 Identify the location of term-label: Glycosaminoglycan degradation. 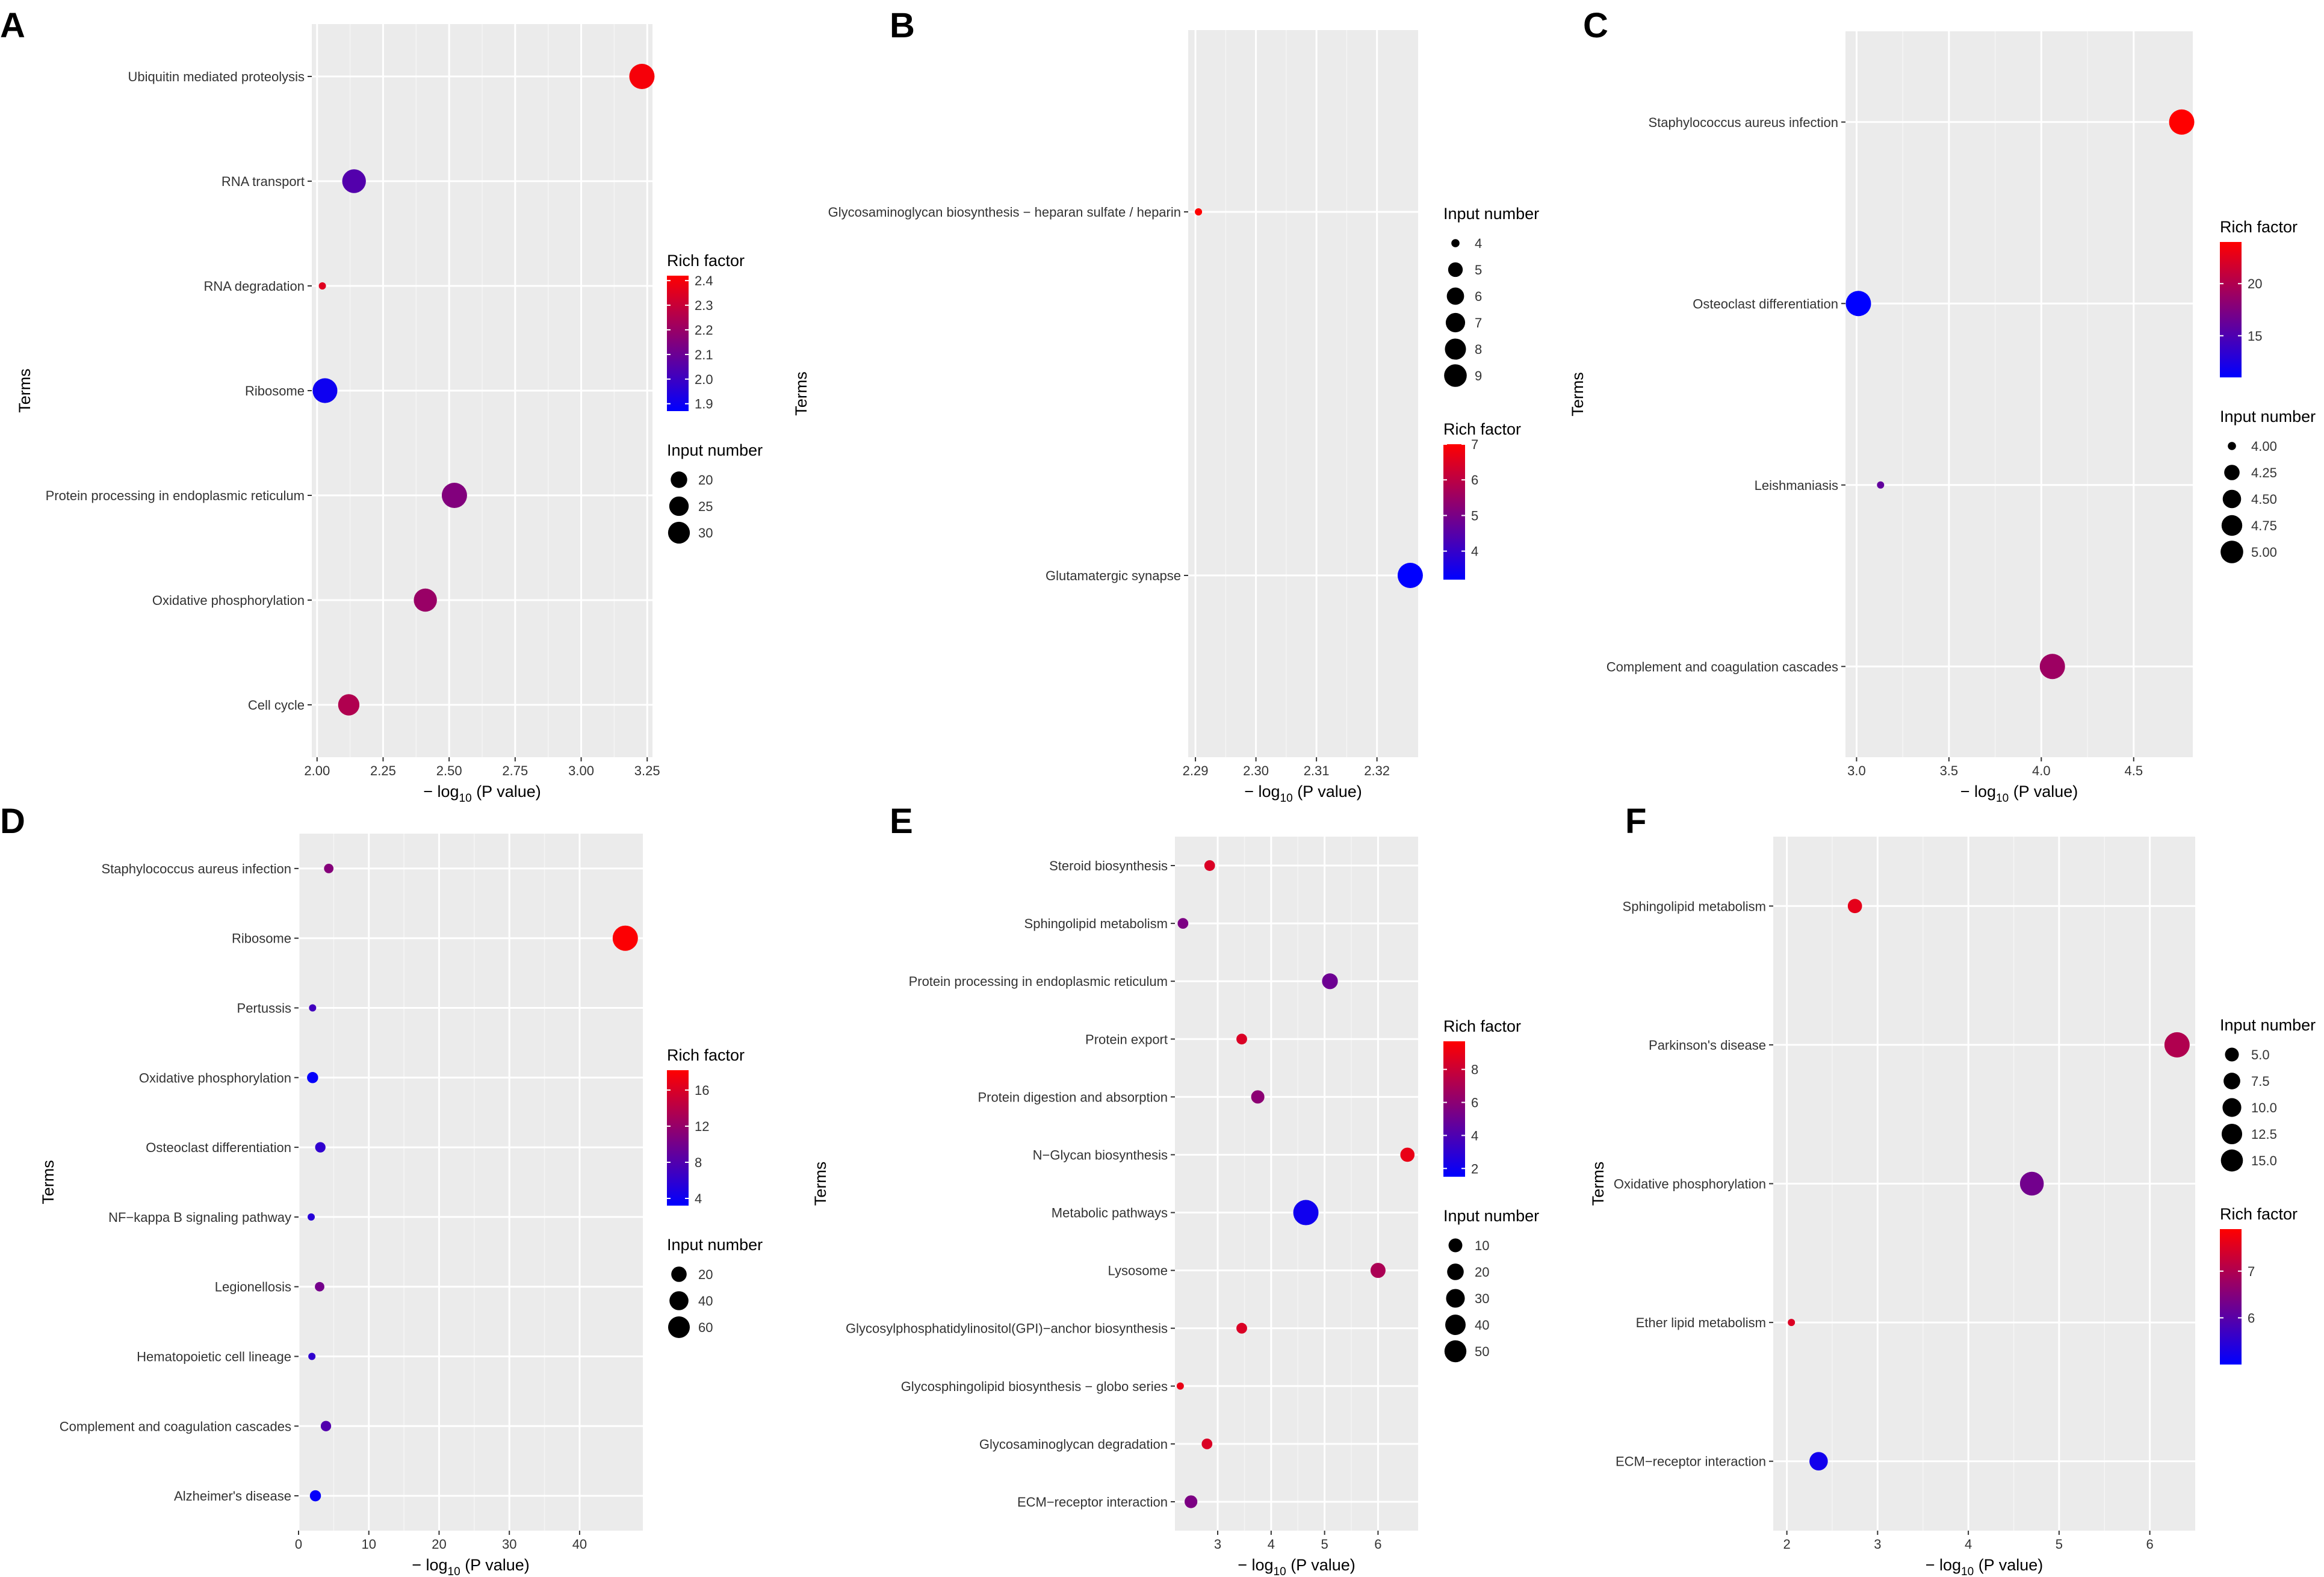
(1073, 1444).